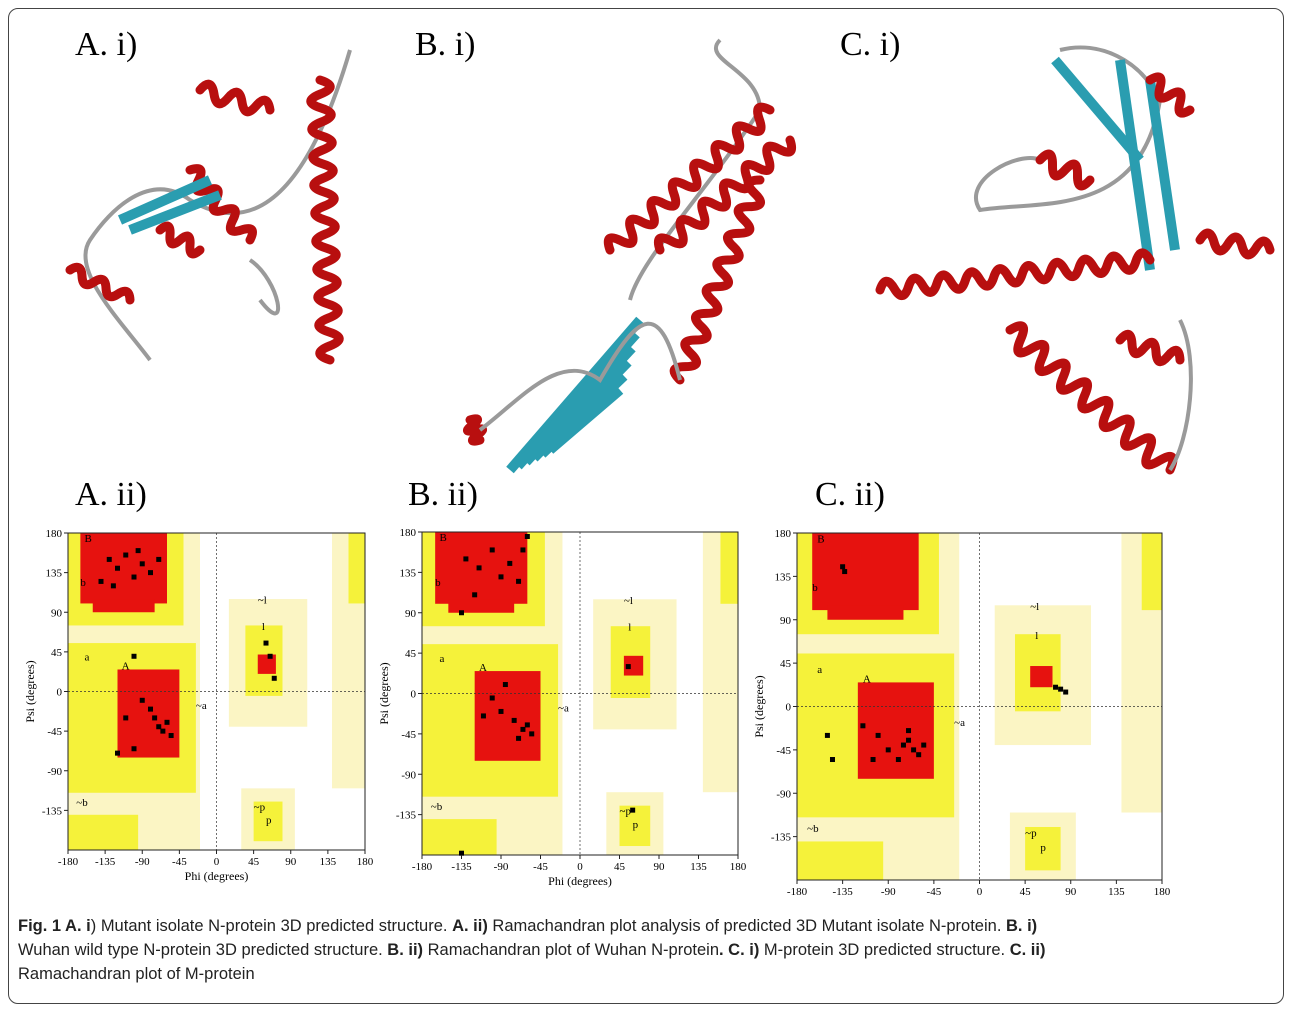 The width and height of the screenshot is (1292, 1012). I want to click on x-axis-label: Phi (degrees), so click(980, 899).